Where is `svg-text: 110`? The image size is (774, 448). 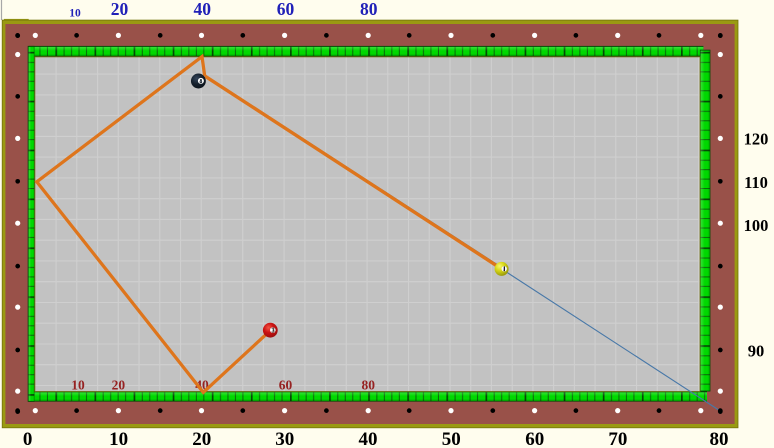 svg-text: 110 is located at coordinates (756, 182).